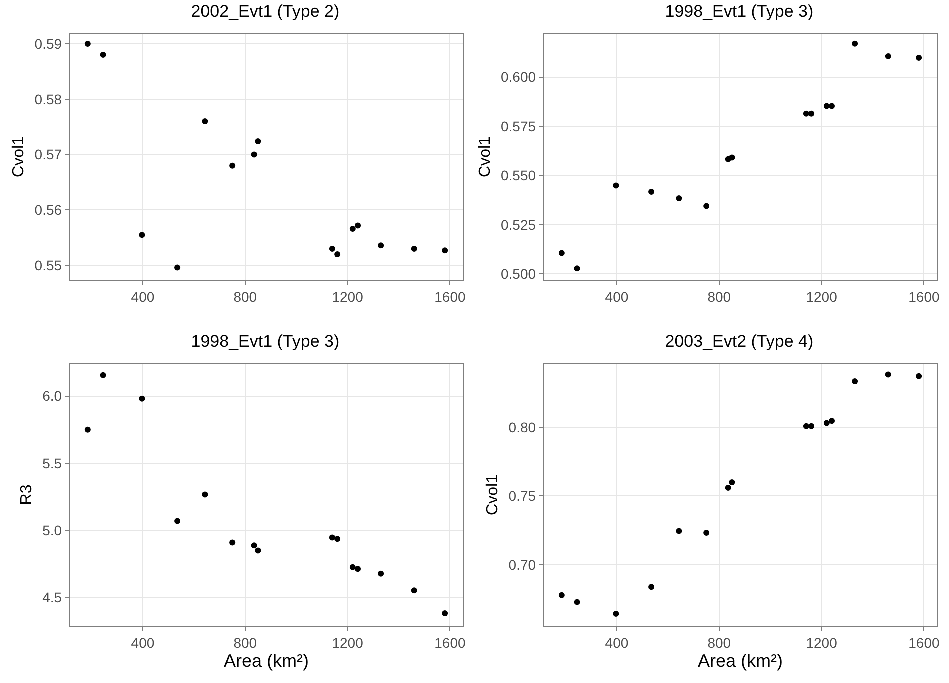  Describe the element at coordinates (48, 154) in the screenshot. I see `y-tick-label: 0.57` at that location.